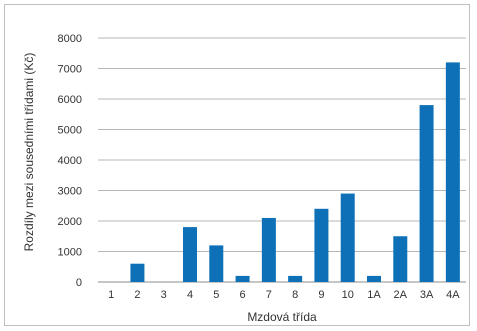  Describe the element at coordinates (29, 152) in the screenshot. I see `y-axis-title: Rozdíly mezi sousedními třídami (Kč)` at that location.